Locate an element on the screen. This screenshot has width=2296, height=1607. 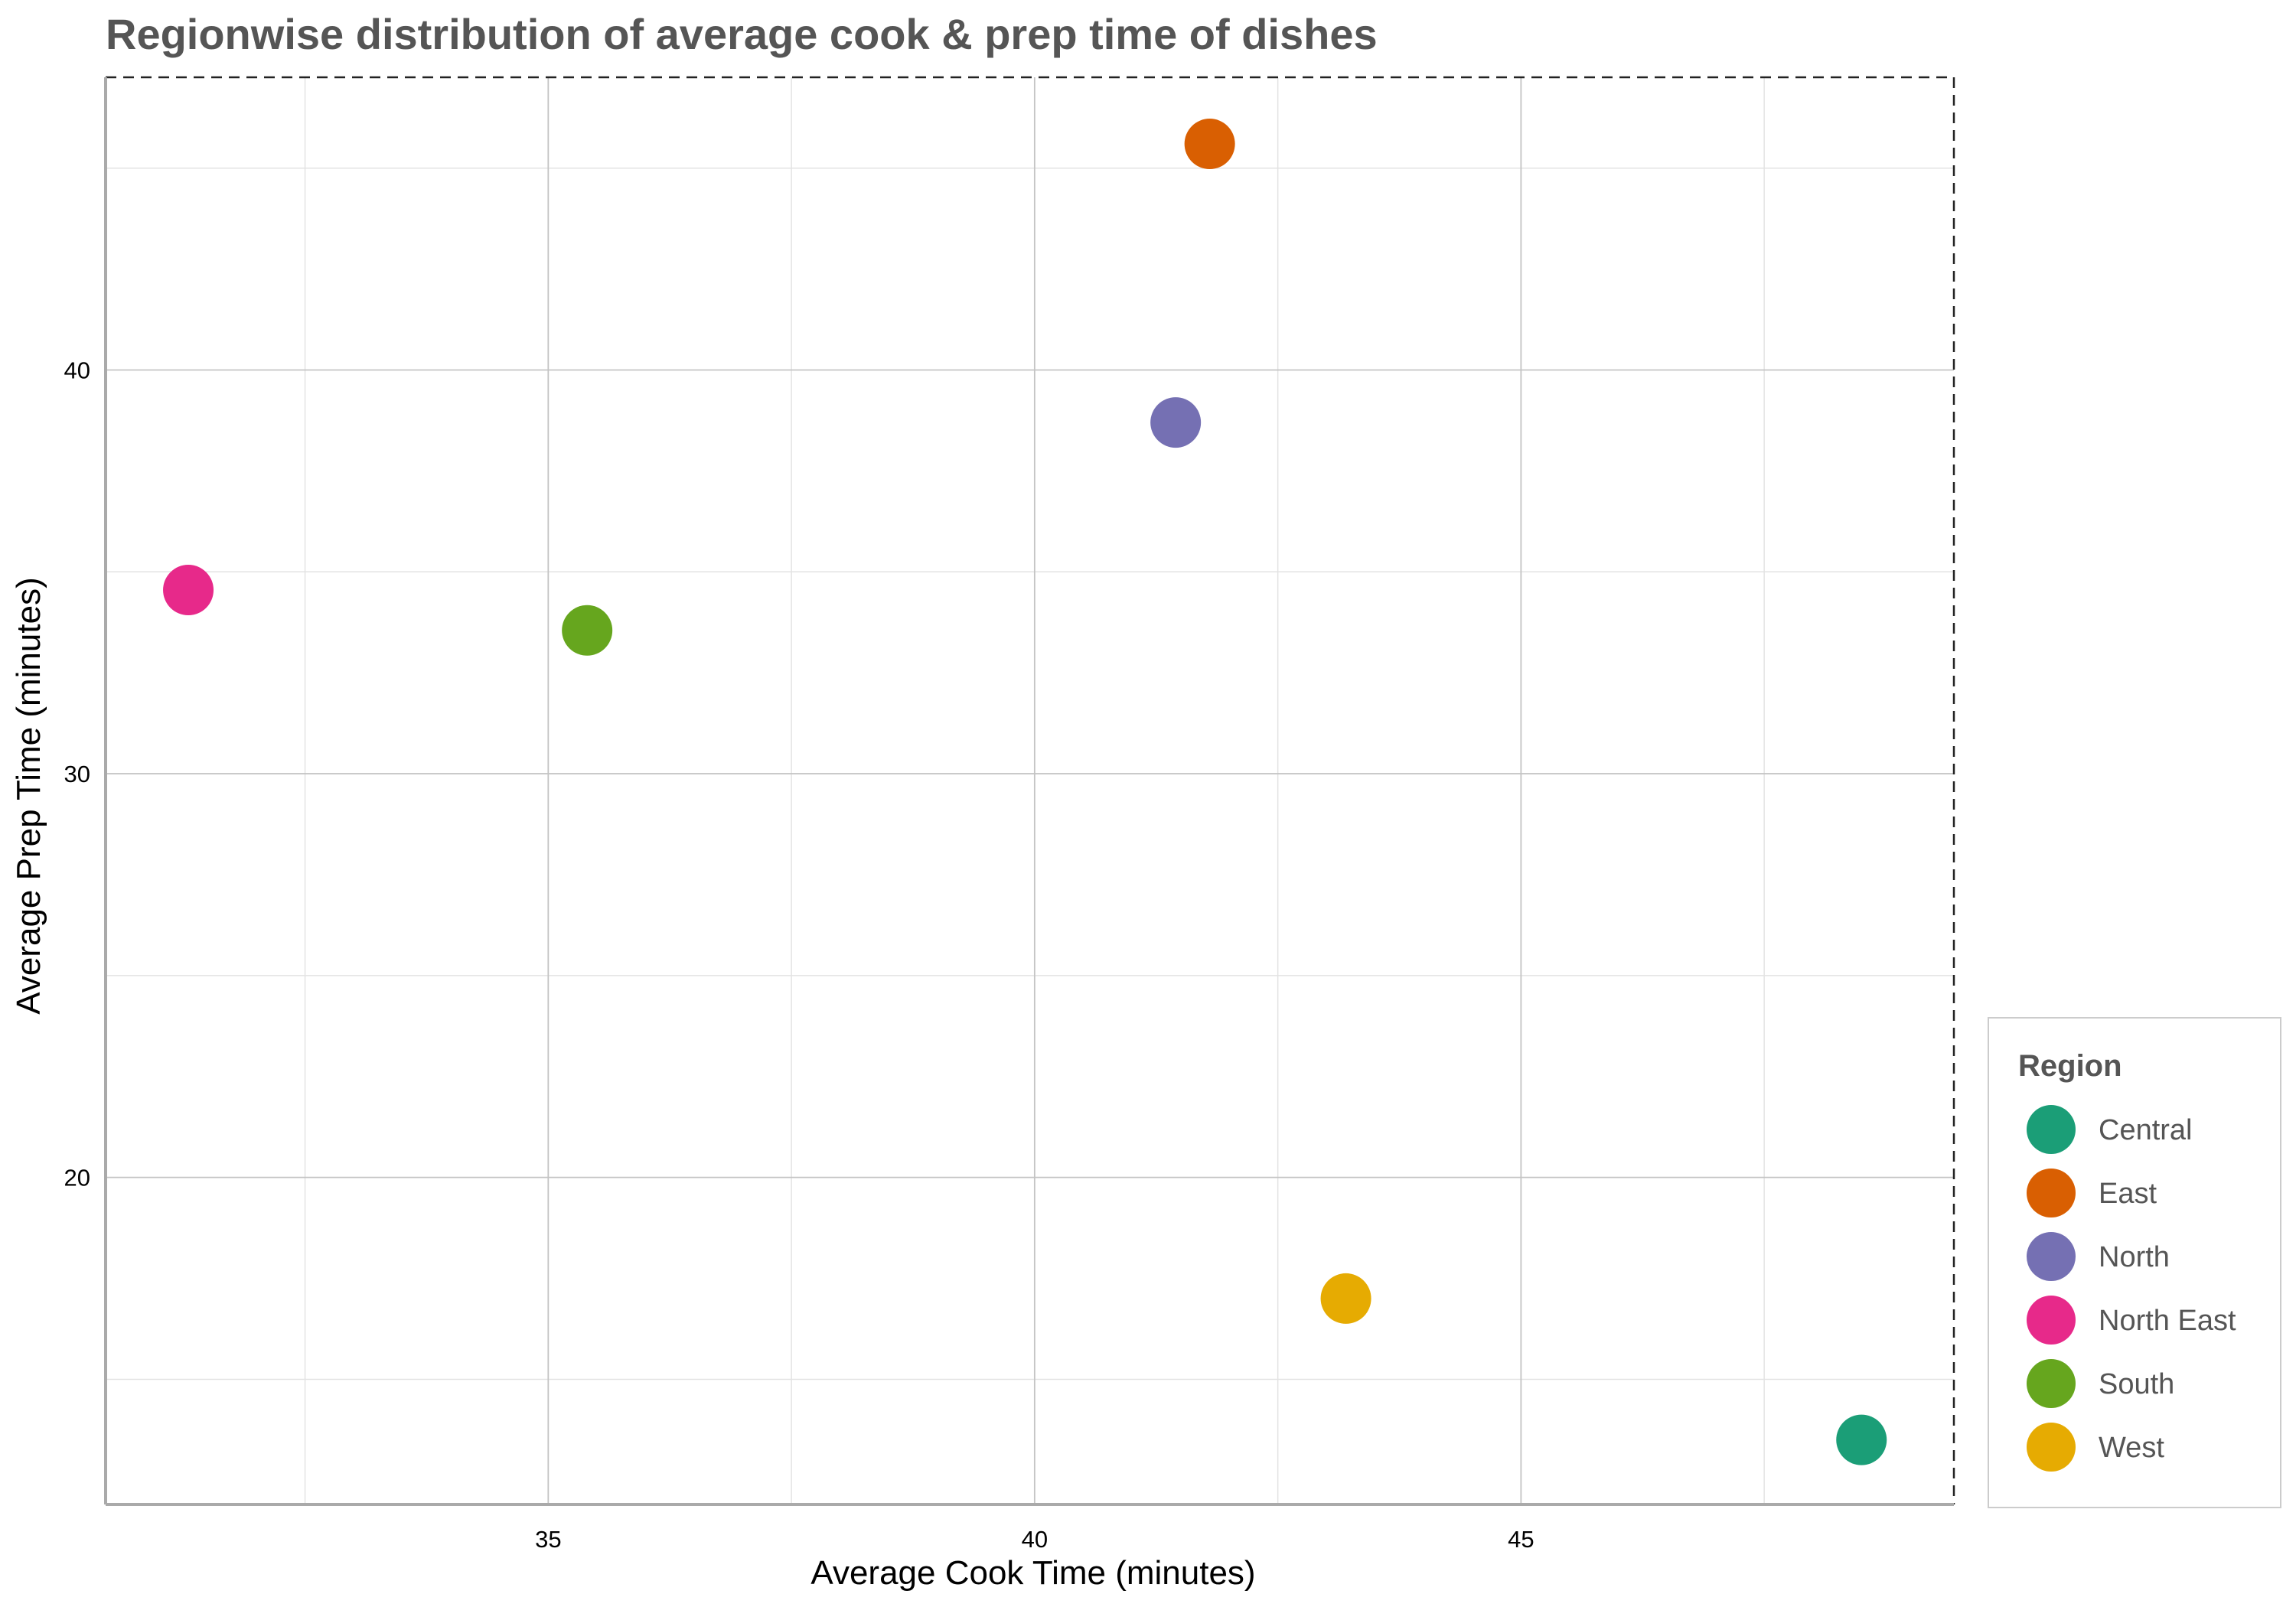
y-axis-title: Average Prep Time (minutes) is located at coordinates (28, 796).